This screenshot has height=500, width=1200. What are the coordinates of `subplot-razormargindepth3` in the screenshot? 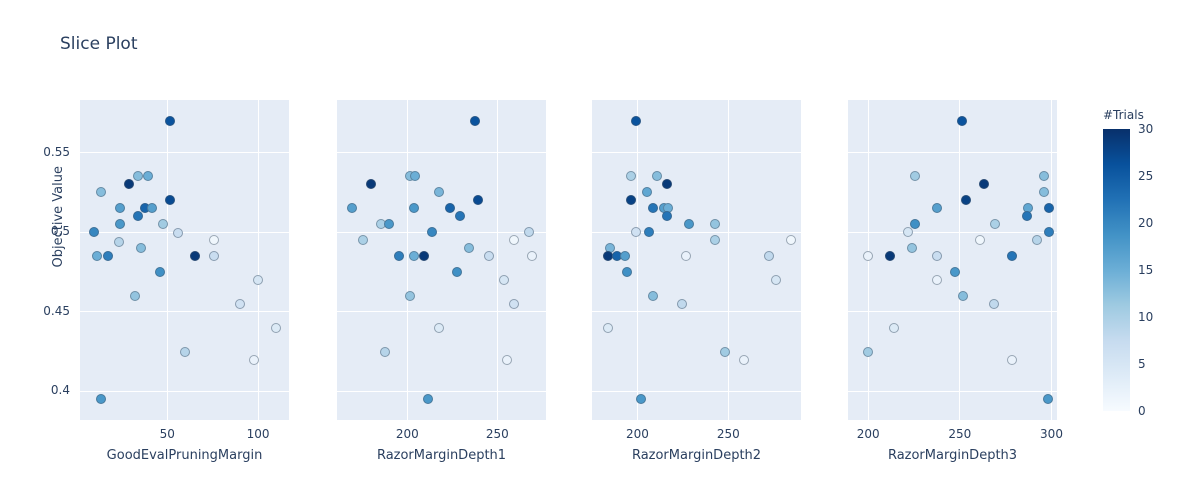 It's located at (952, 260).